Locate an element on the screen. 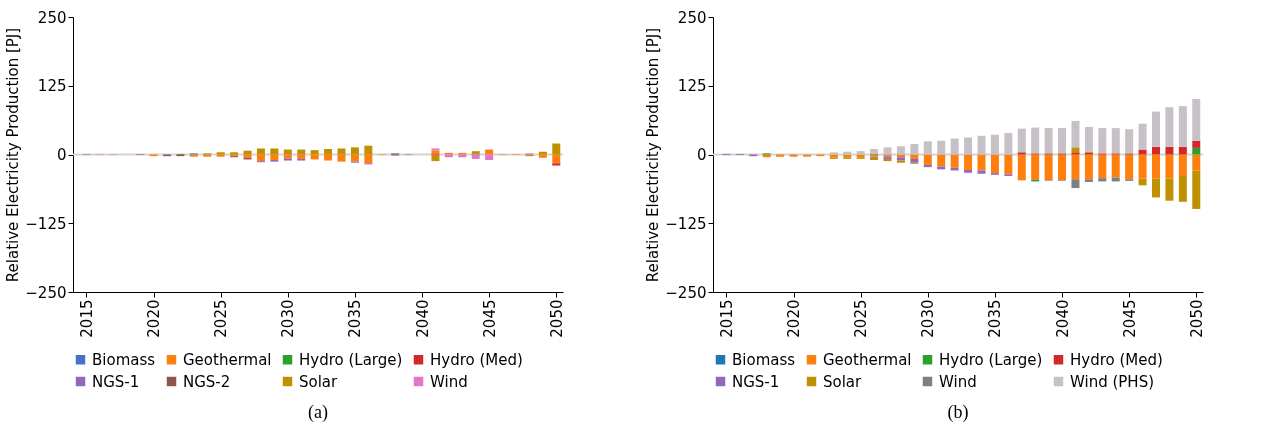 The image size is (1276, 448). legend-label: NGS-2 is located at coordinates (207, 381).